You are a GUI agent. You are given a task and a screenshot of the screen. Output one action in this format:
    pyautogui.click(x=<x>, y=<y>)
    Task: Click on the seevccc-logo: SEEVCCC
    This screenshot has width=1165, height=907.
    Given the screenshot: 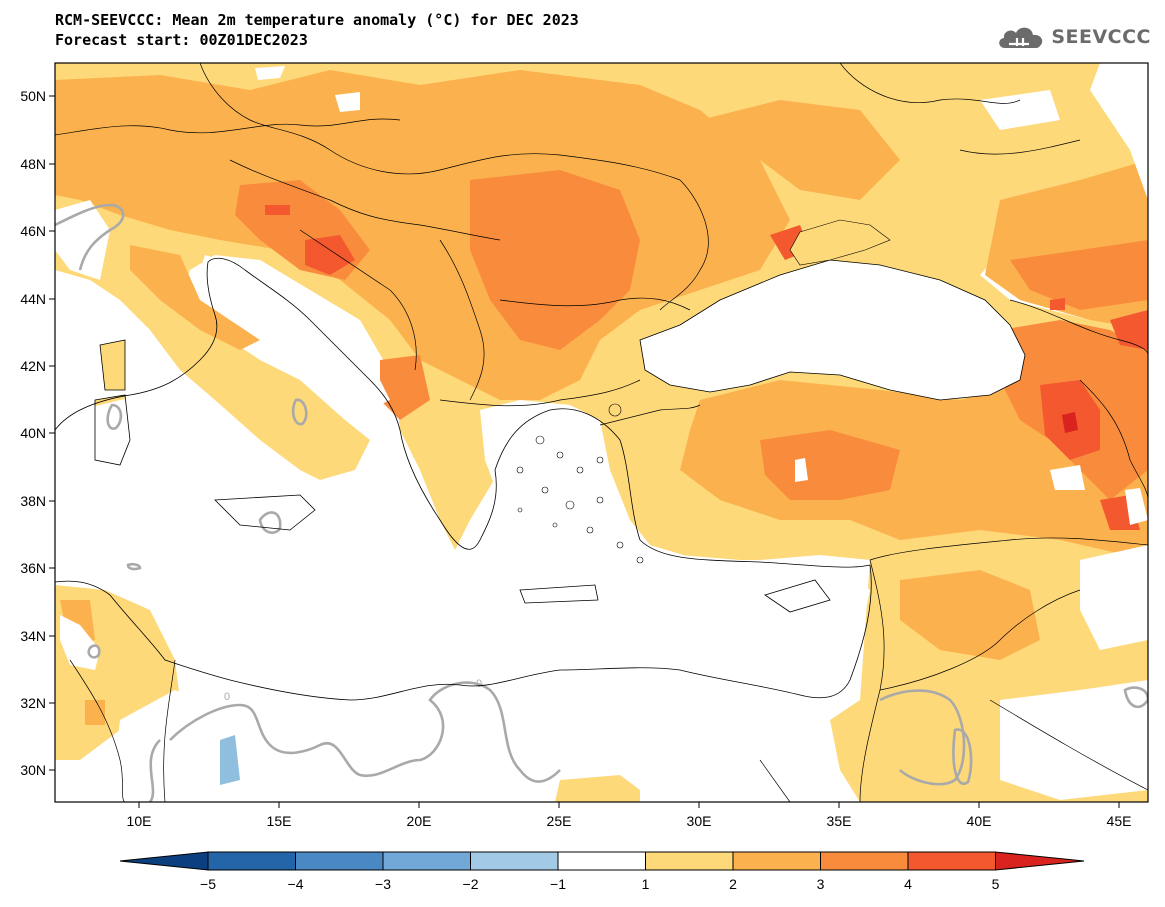 What is the action you would take?
    pyautogui.click(x=1073, y=37)
    